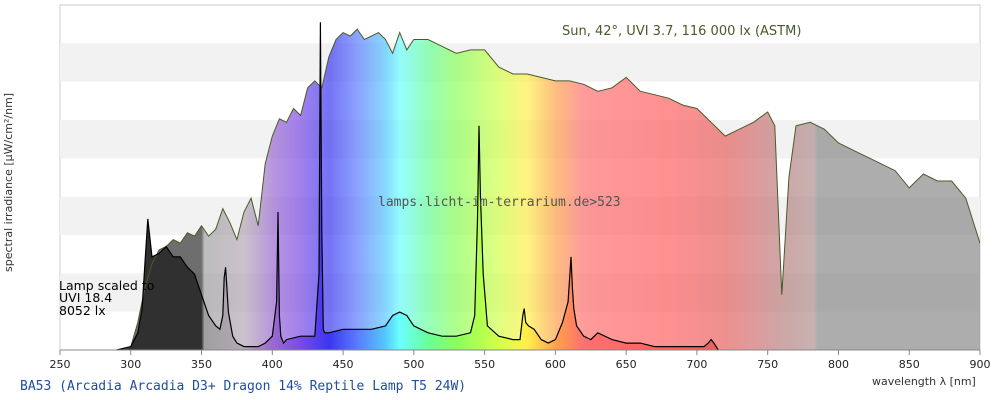  What do you see at coordinates (201, 364) in the screenshot?
I see `x-tick-label: 350` at bounding box center [201, 364].